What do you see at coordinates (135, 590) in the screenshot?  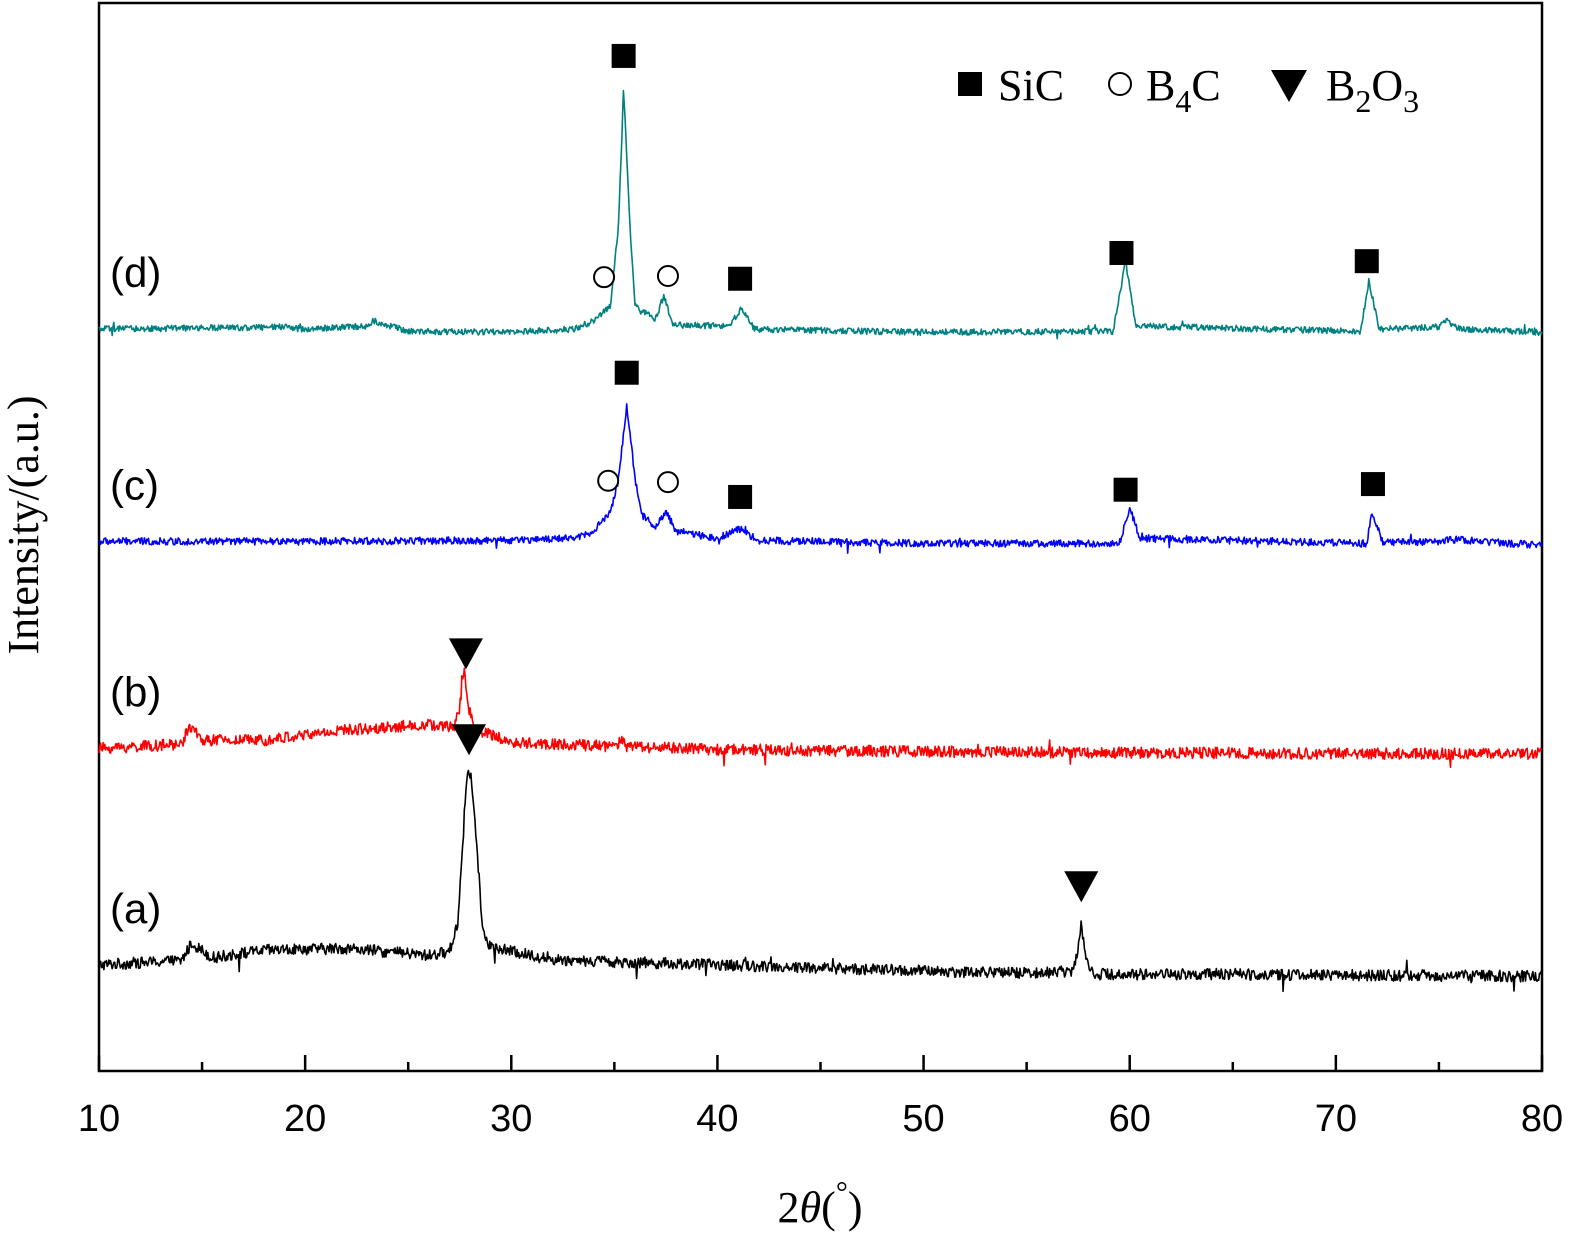 I see `curve-labels: (a) (b) (c) (d)` at bounding box center [135, 590].